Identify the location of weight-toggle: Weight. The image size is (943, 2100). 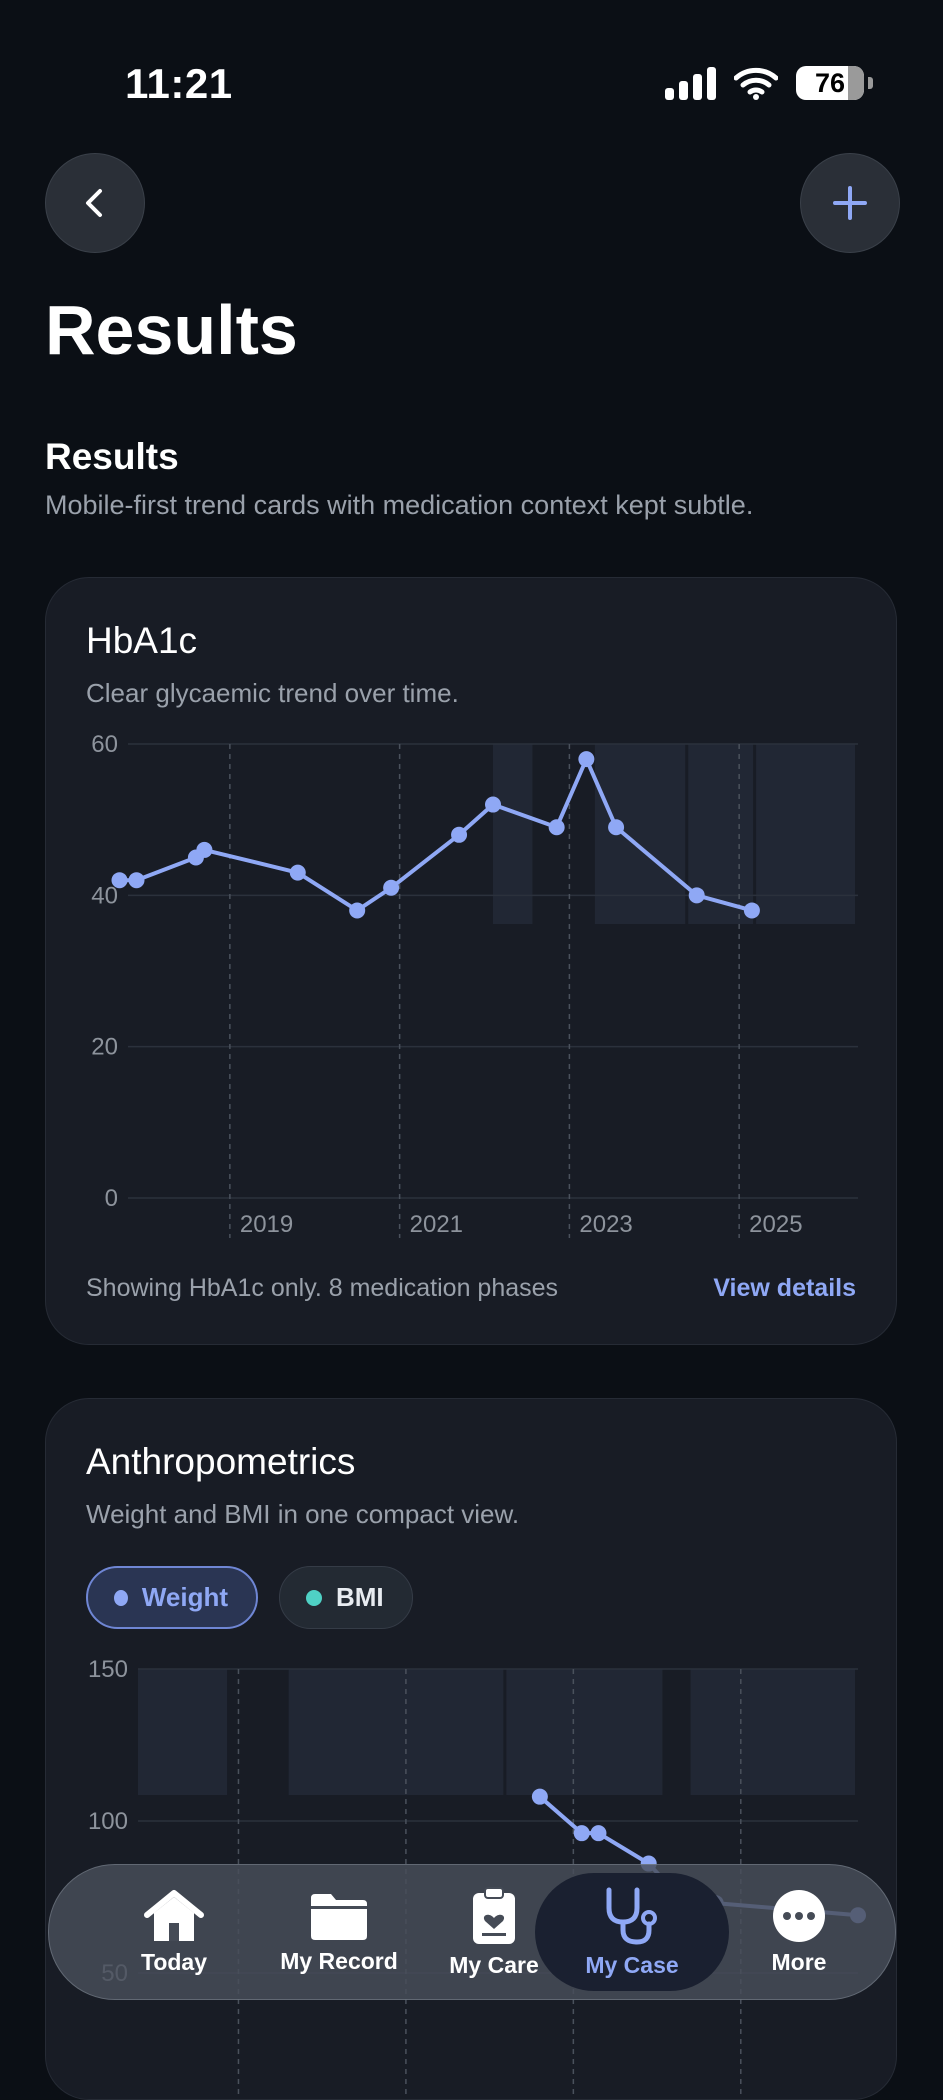
(172, 1597).